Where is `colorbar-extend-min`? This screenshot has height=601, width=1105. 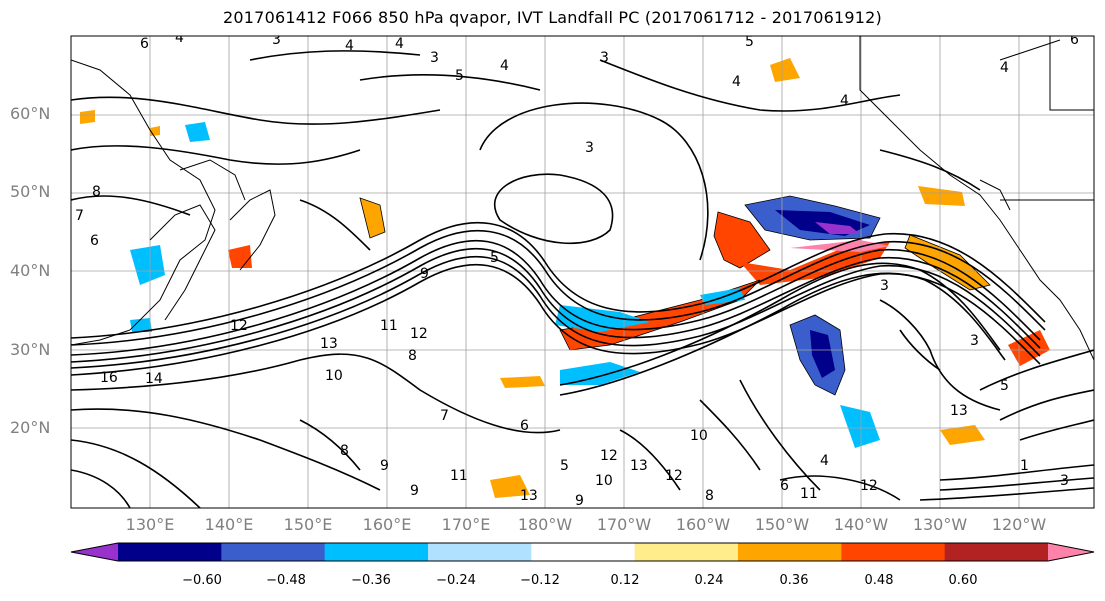
colorbar-extend-min is located at coordinates (94, 552).